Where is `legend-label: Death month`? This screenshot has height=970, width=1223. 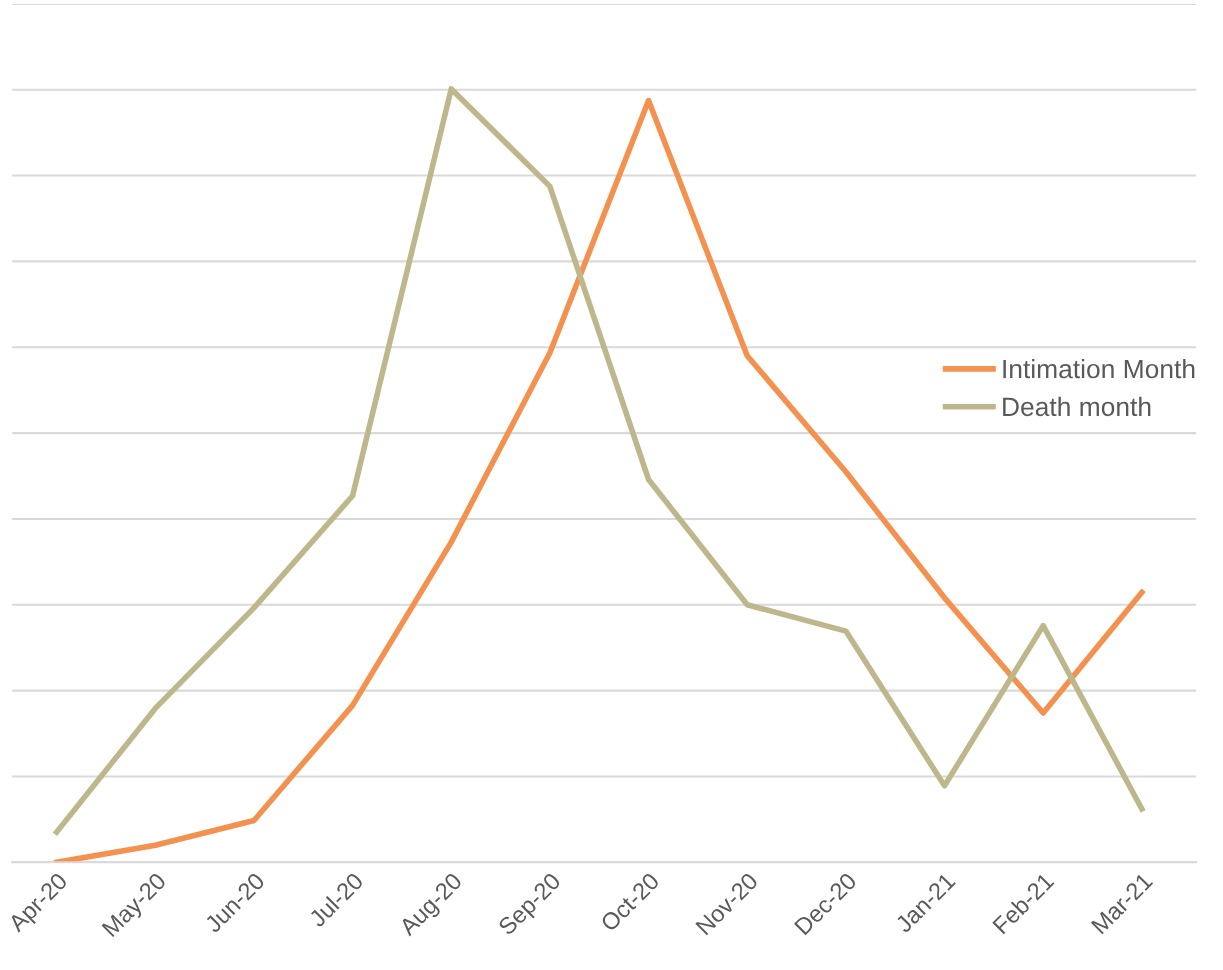 legend-label: Death month is located at coordinates (1077, 406).